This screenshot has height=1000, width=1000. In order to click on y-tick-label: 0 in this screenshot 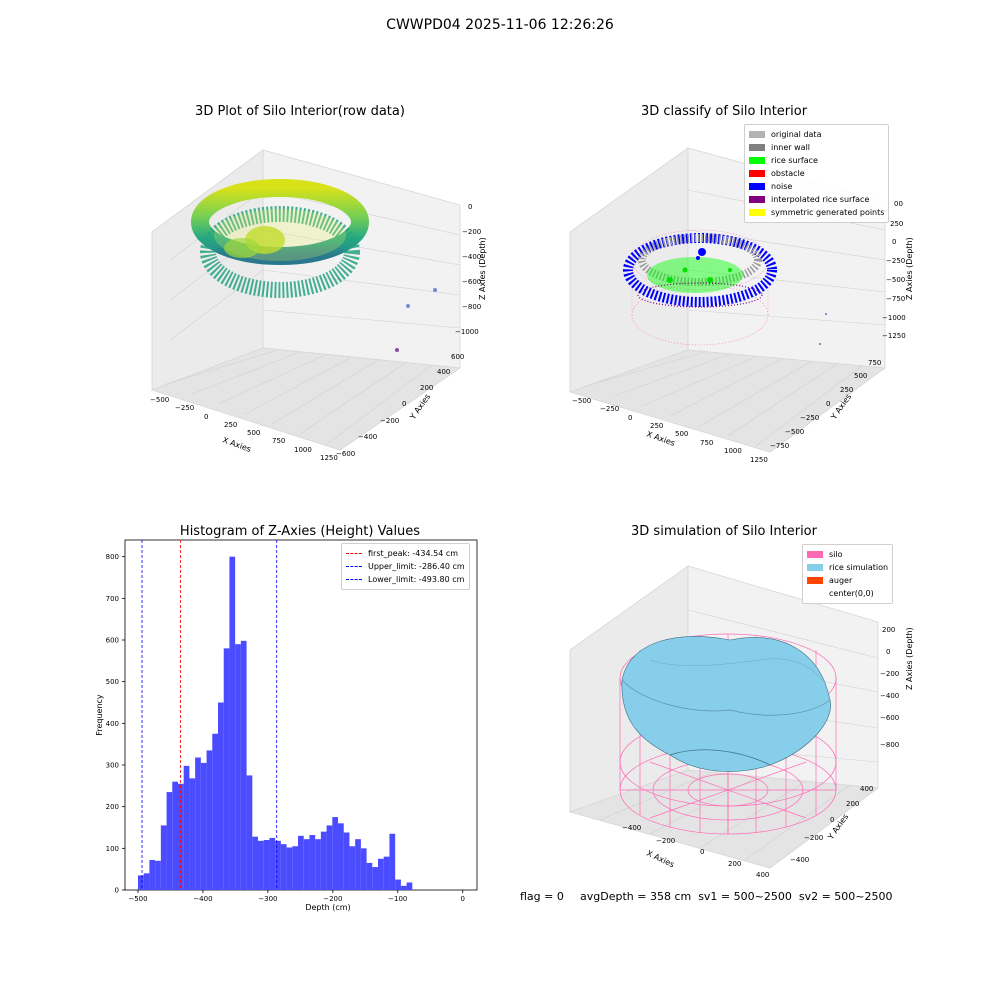, I will do `click(117, 891)`.